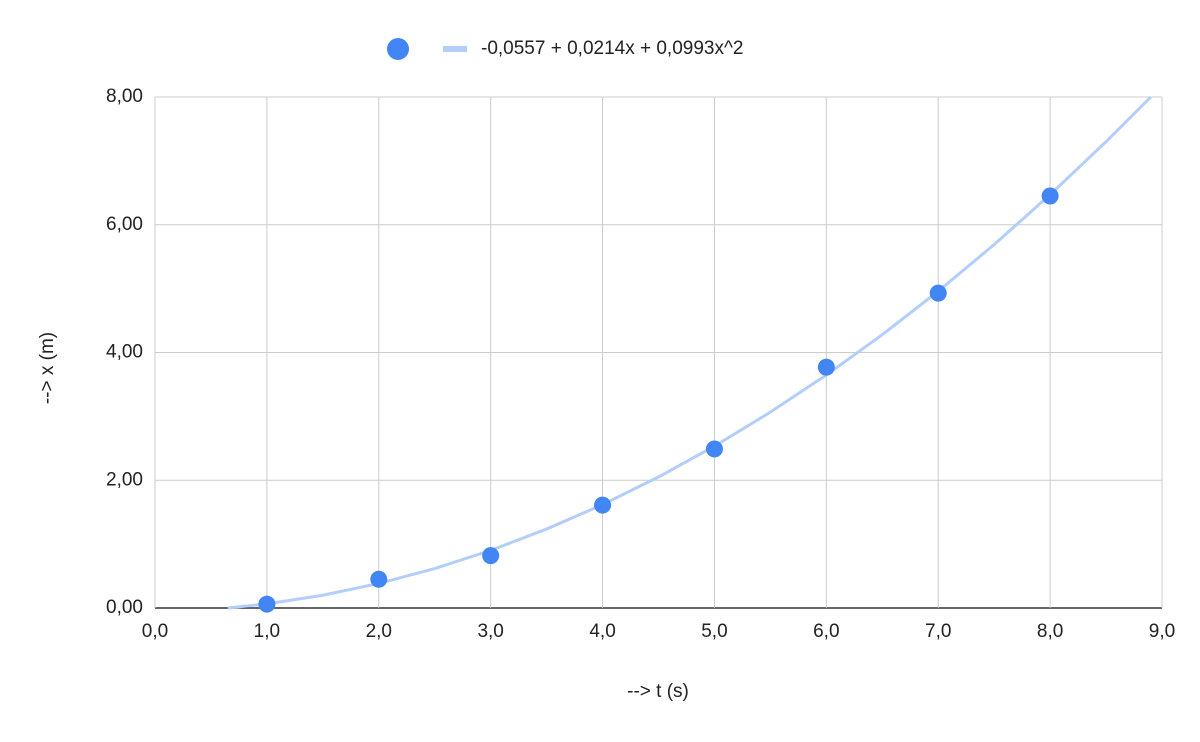 The width and height of the screenshot is (1200, 742). Describe the element at coordinates (938, 631) in the screenshot. I see `x-tick-label: 7,0` at that location.